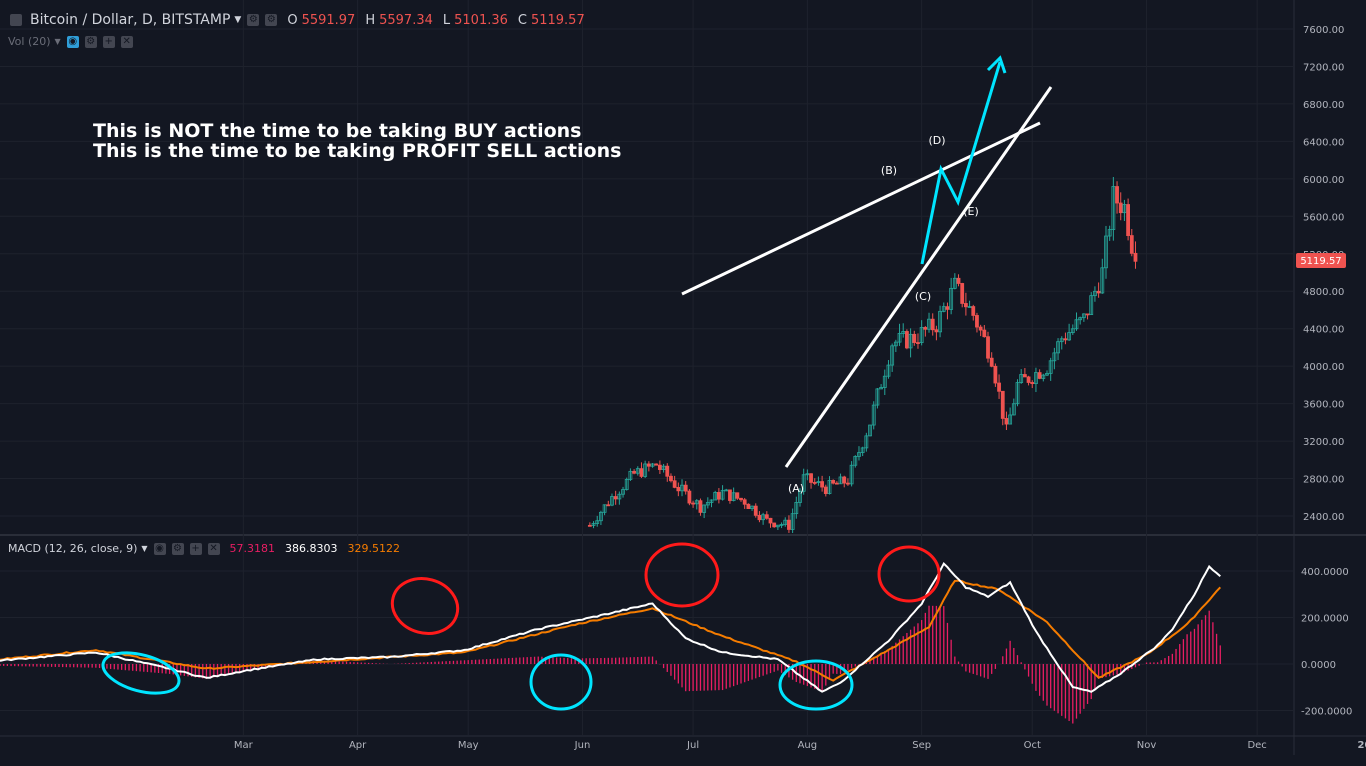  What do you see at coordinates (796, 488) in the screenshot?
I see `wave-label: (A)` at bounding box center [796, 488].